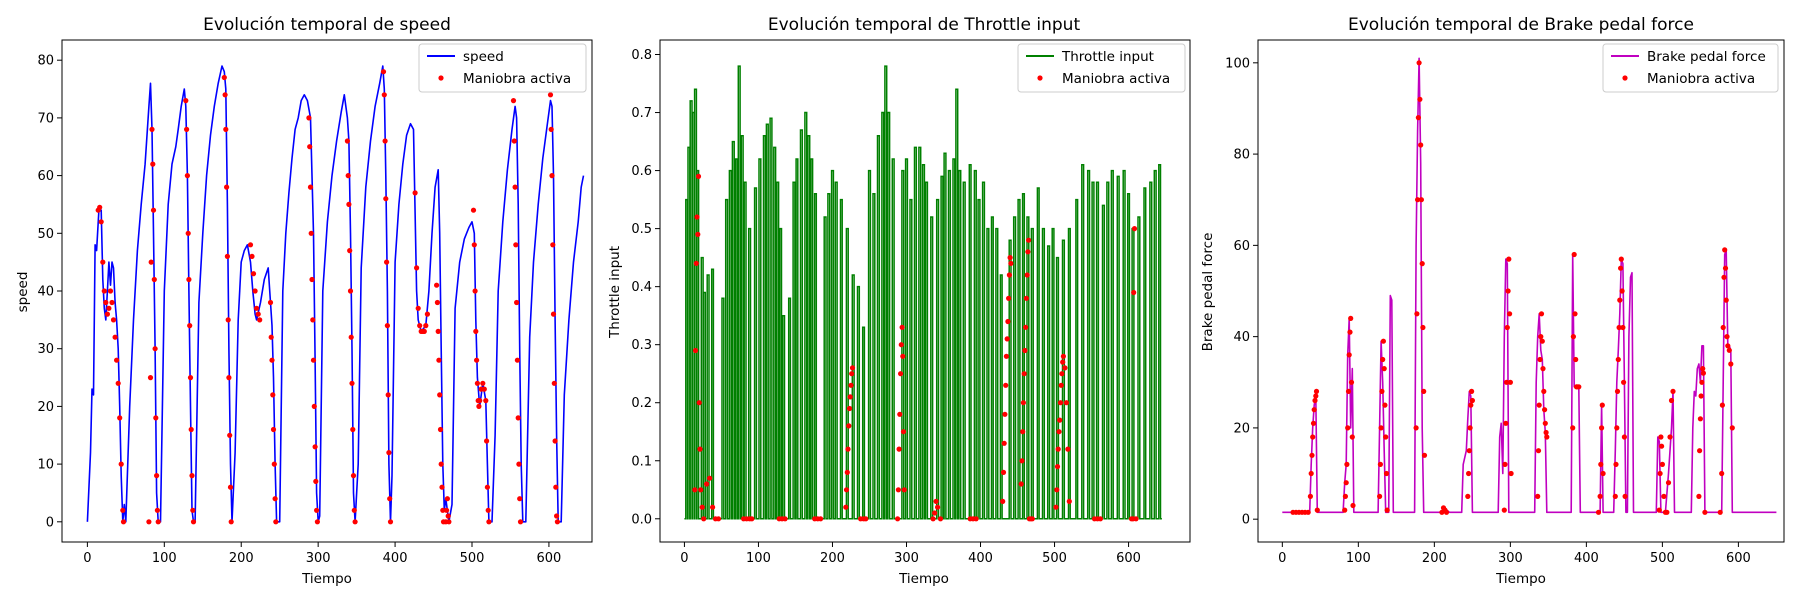 This screenshot has height=600, width=1800. I want to click on y-tick-label: 50, so click(45, 234).